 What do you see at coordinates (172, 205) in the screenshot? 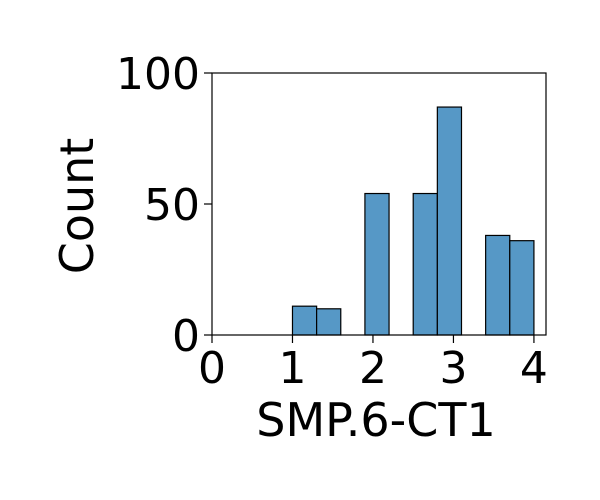
I see `y-tick-label: 50` at bounding box center [172, 205].